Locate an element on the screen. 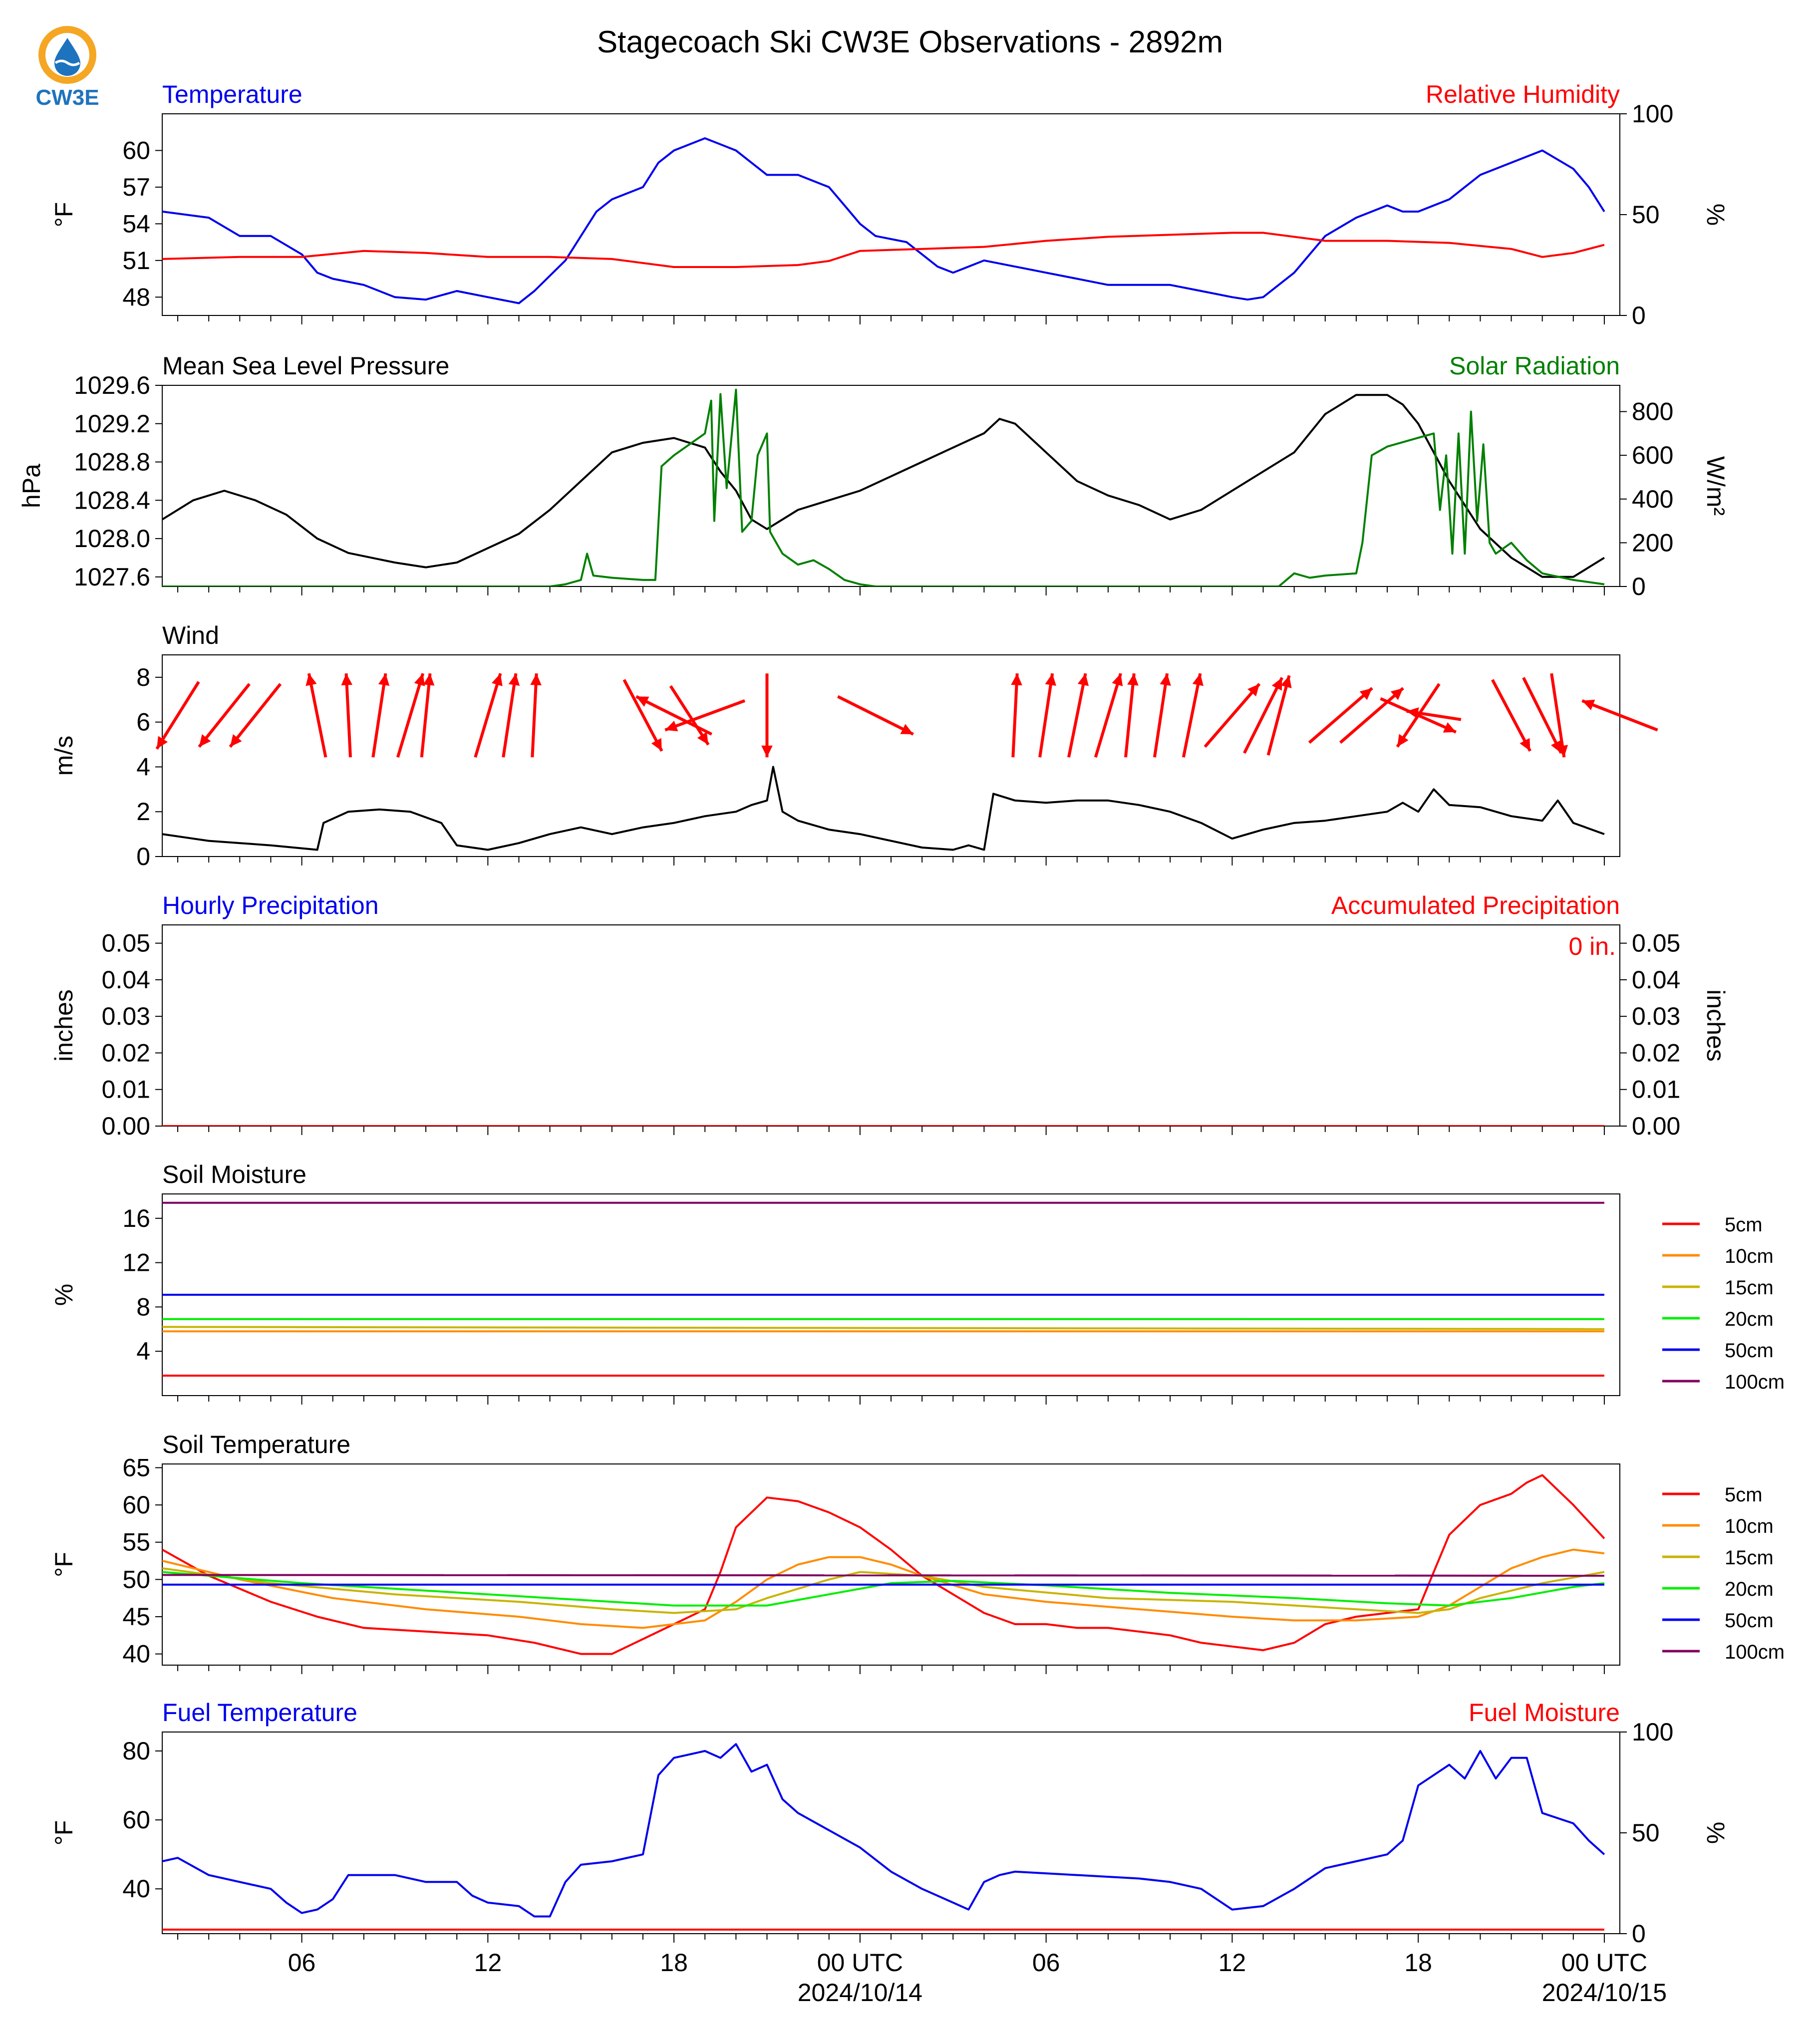  y-tick-label: 57 is located at coordinates (136, 187).